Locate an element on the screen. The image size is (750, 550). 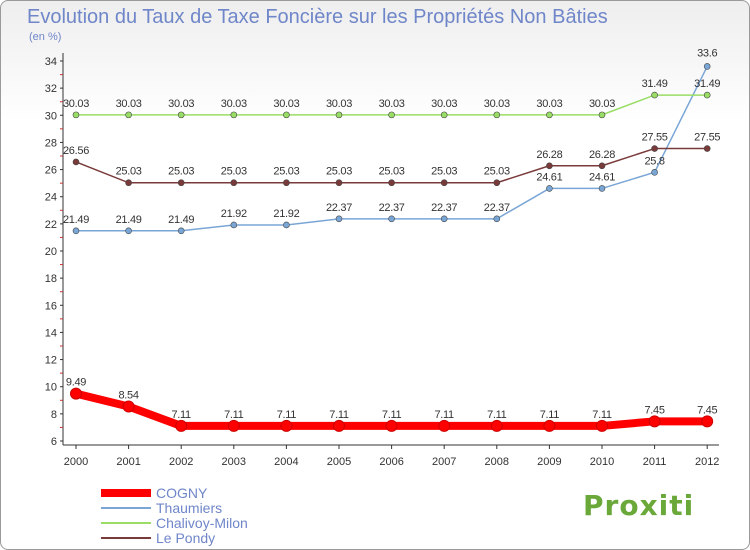
data-label: 26.28 is located at coordinates (549, 155).